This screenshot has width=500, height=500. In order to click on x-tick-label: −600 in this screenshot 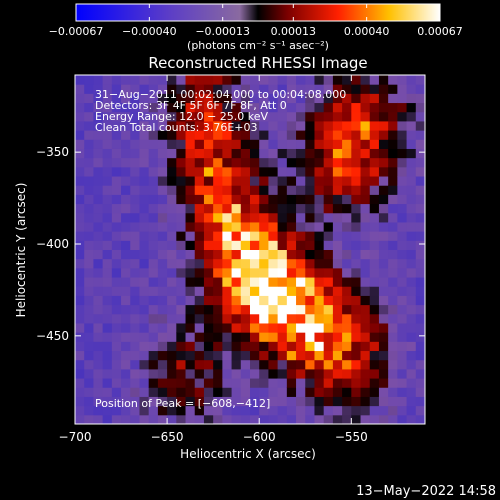, I will do `click(259, 437)`.